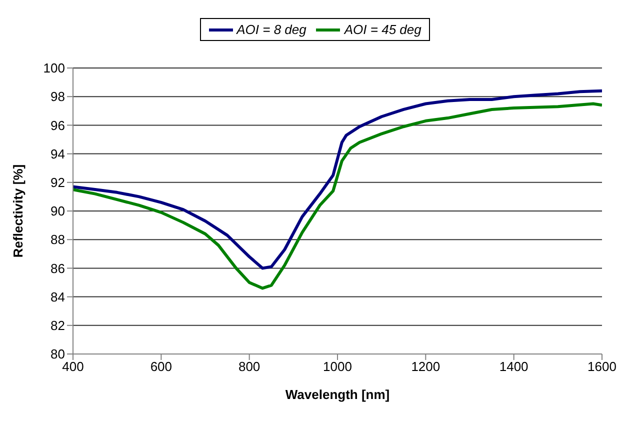 The height and width of the screenshot is (427, 630). Describe the element at coordinates (54, 68) in the screenshot. I see `y-tick-label: 100` at that location.